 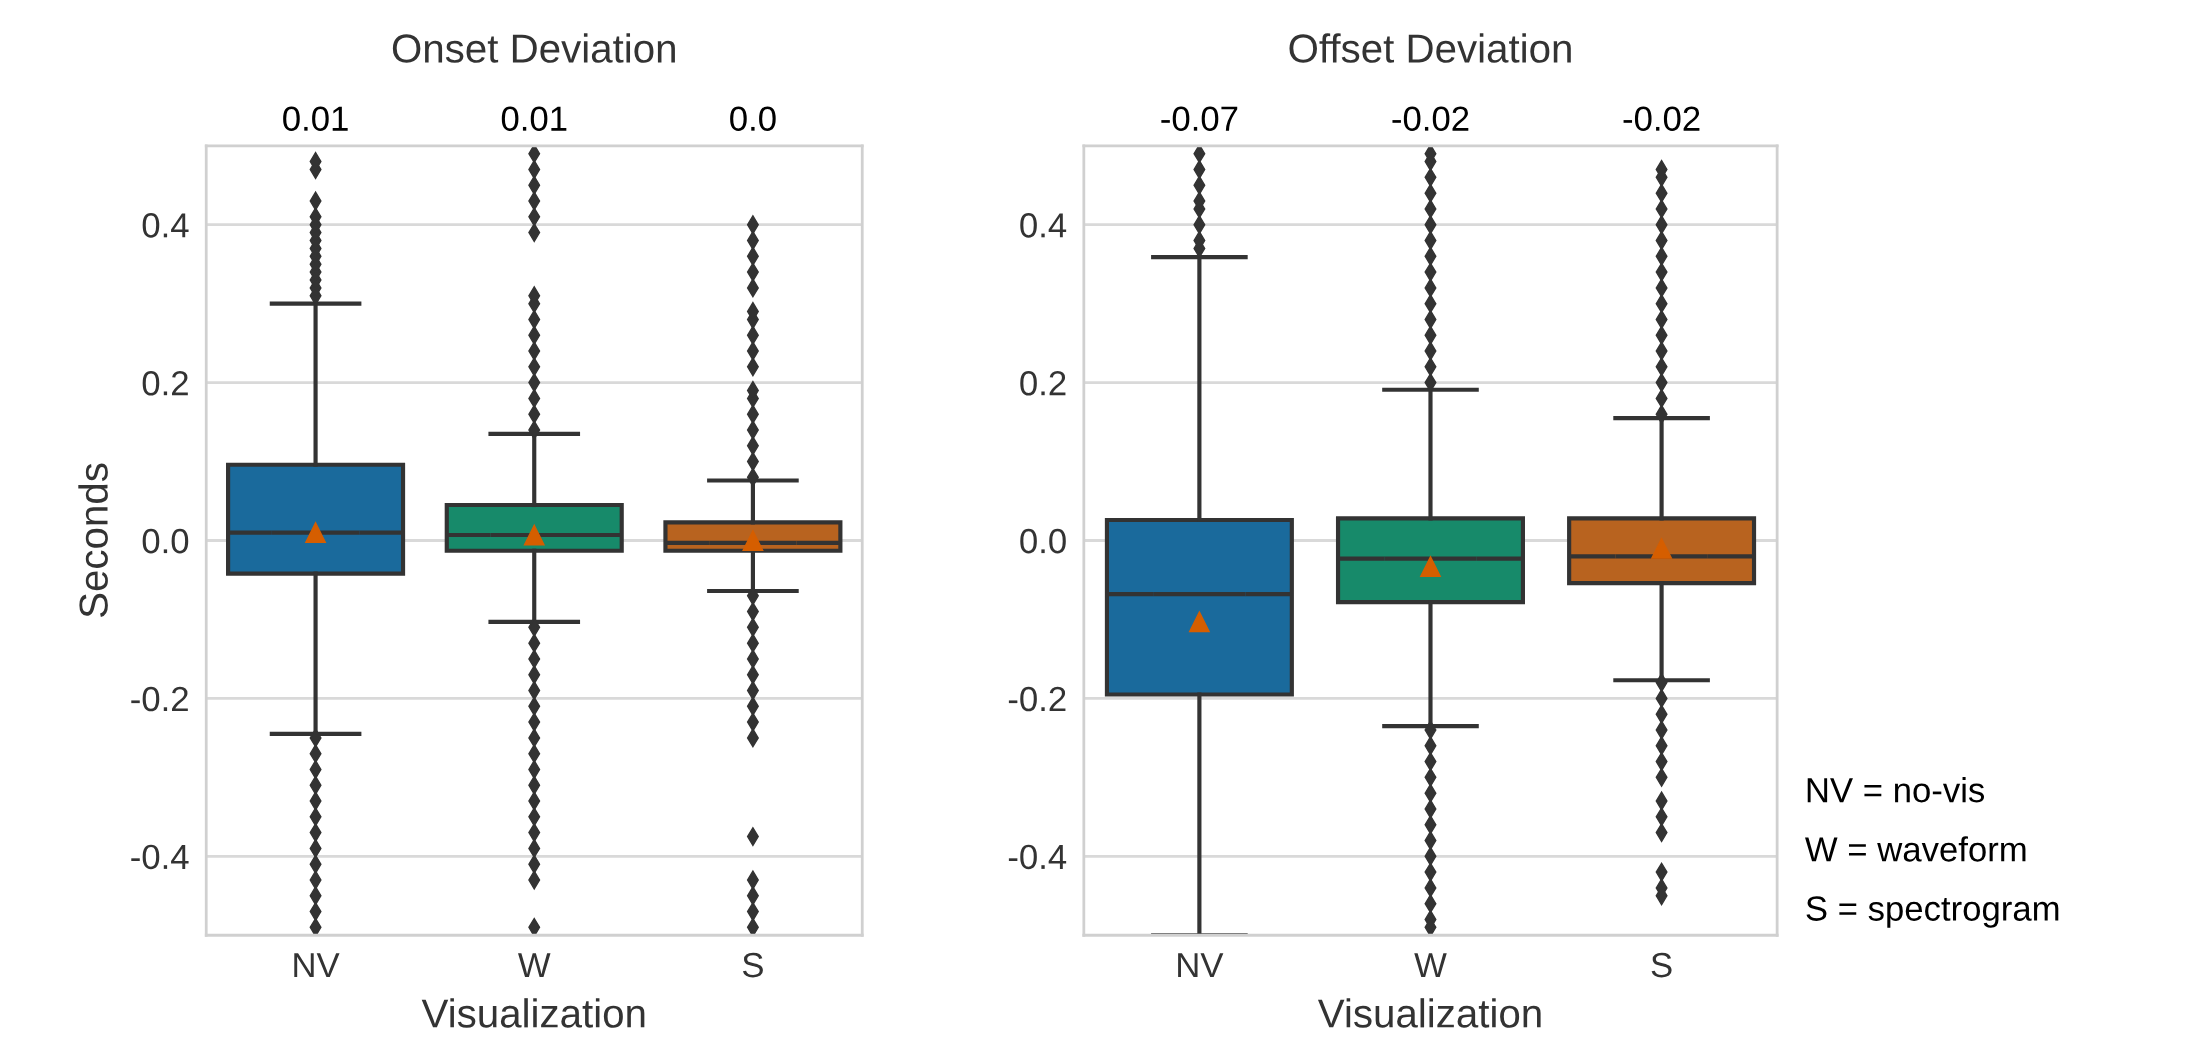 I want to click on text: -0.07, so click(x=1199, y=119).